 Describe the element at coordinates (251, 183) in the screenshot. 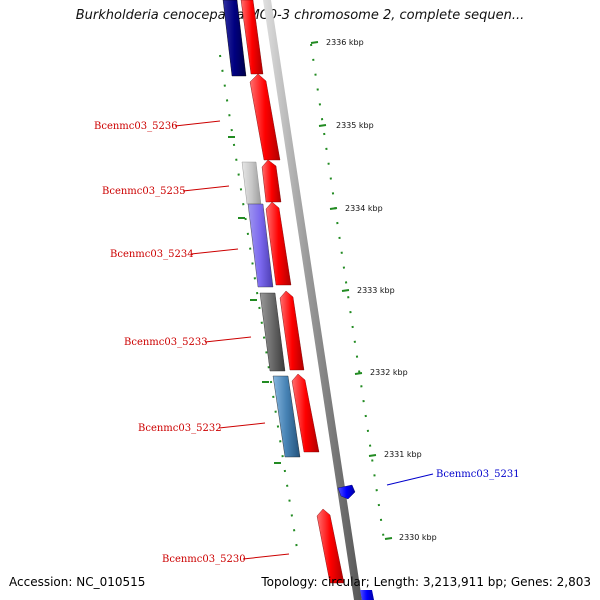

I see `category-box-lightgray` at that location.